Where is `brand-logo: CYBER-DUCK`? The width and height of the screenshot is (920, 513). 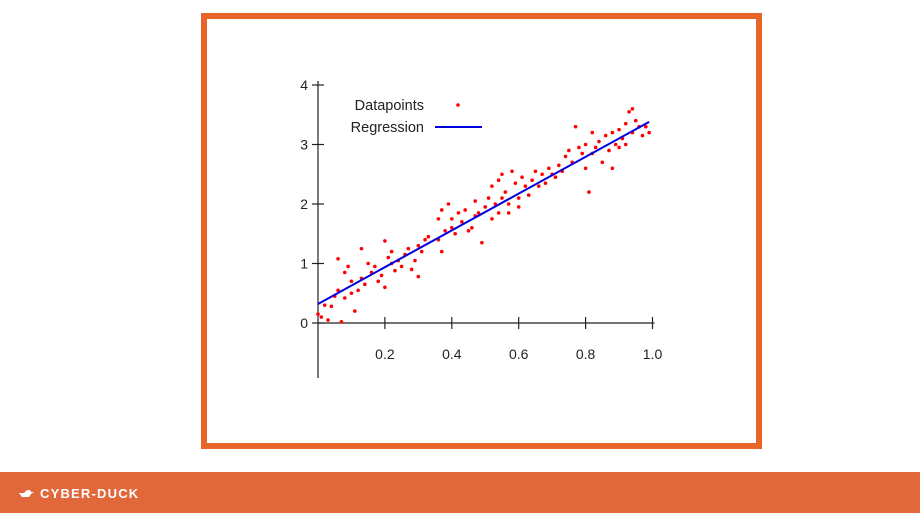 brand-logo: CYBER-DUCK is located at coordinates (78, 493).